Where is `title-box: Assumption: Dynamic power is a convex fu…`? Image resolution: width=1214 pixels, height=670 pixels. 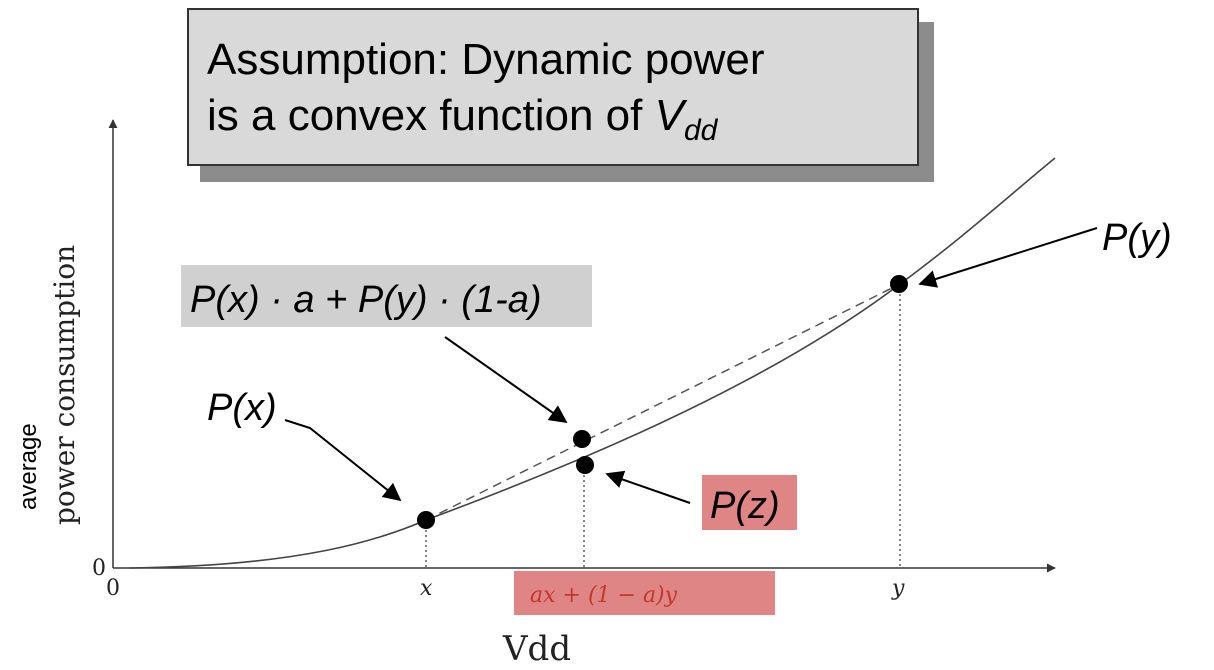 title-box: Assumption: Dynamic power is a convex fu… is located at coordinates (553, 87).